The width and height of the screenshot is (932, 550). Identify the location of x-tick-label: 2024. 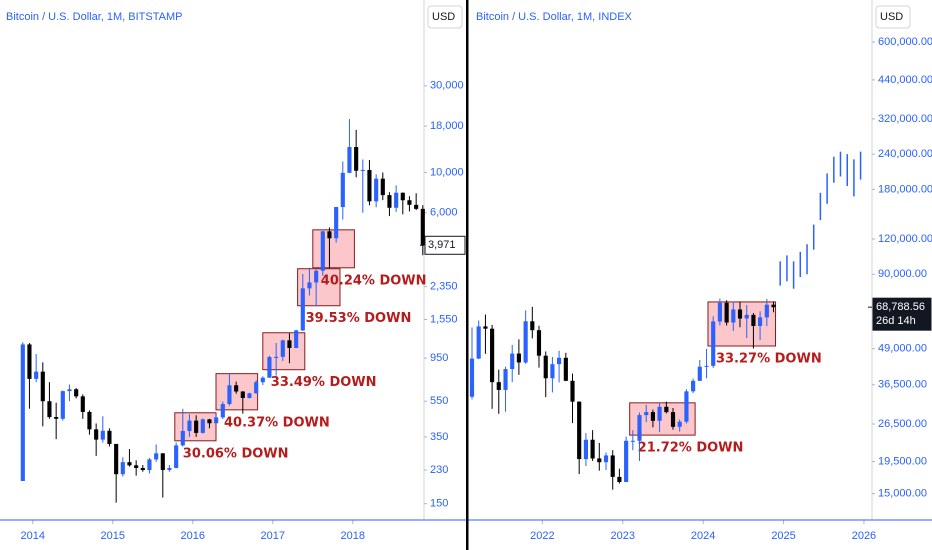
(703, 536).